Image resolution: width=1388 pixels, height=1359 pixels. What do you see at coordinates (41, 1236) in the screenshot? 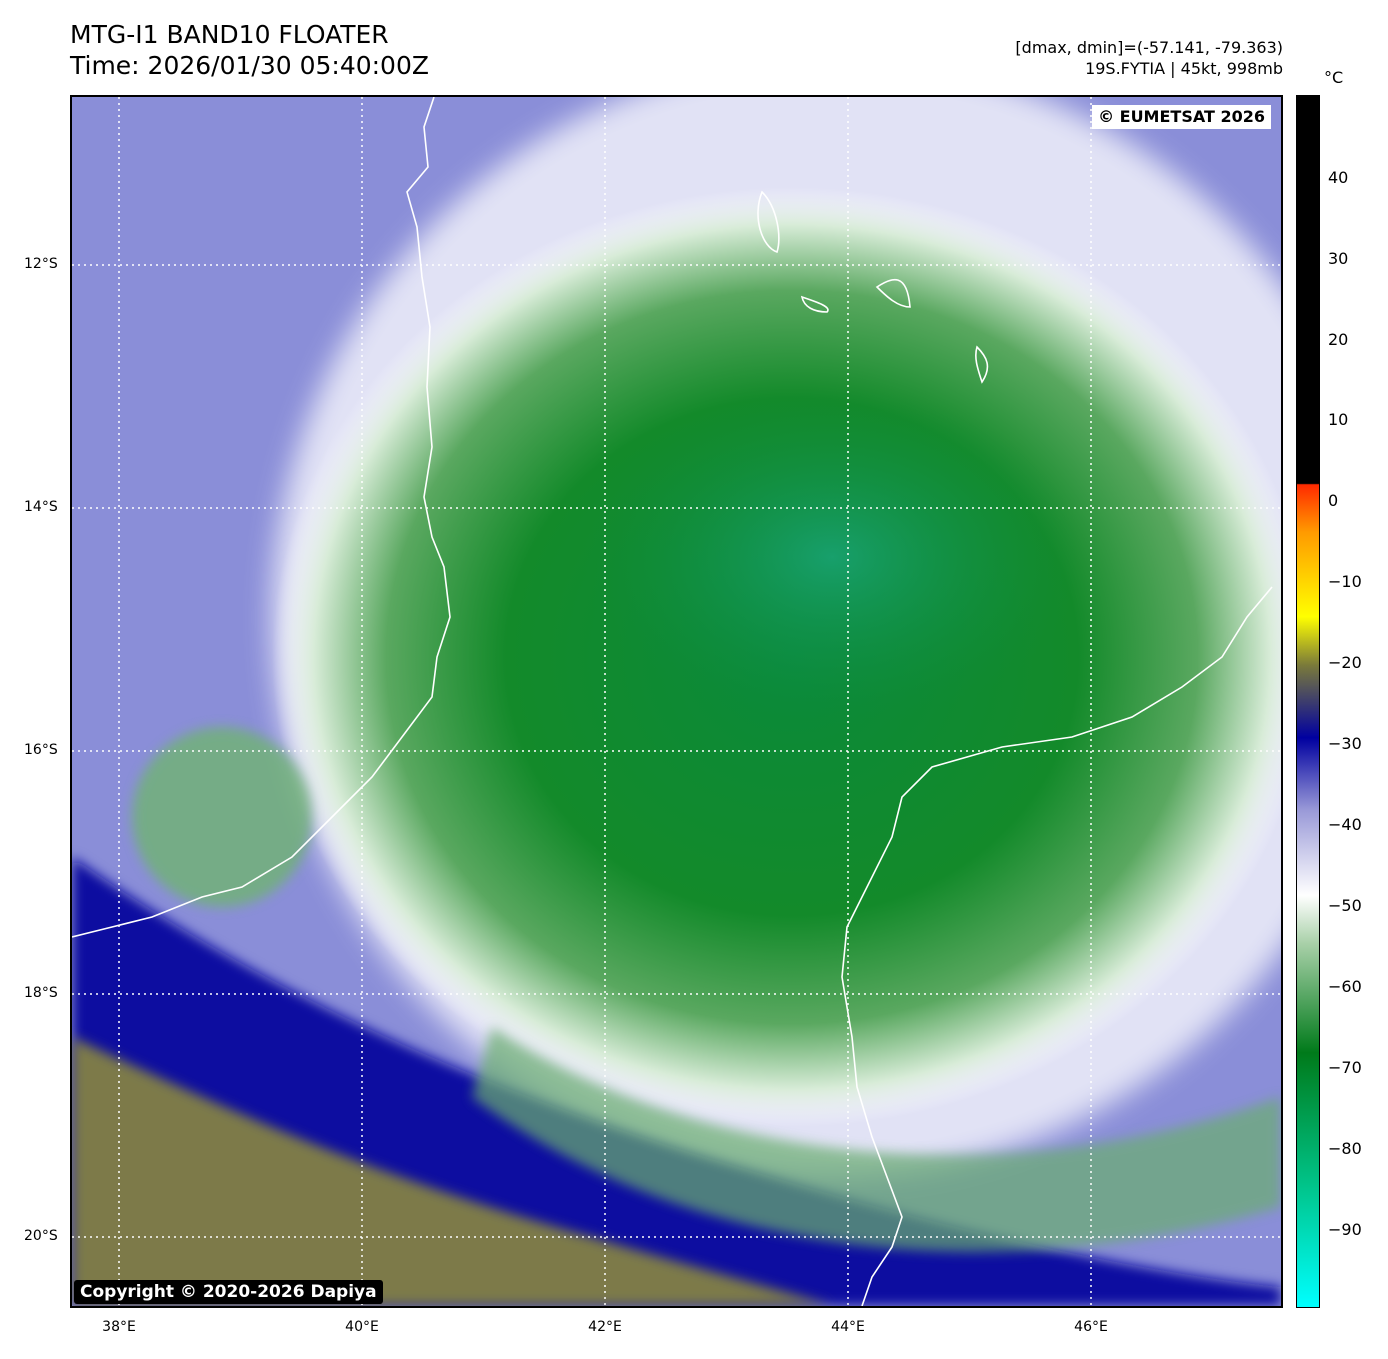
I see `lat-label-20s: 20°S` at bounding box center [41, 1236].